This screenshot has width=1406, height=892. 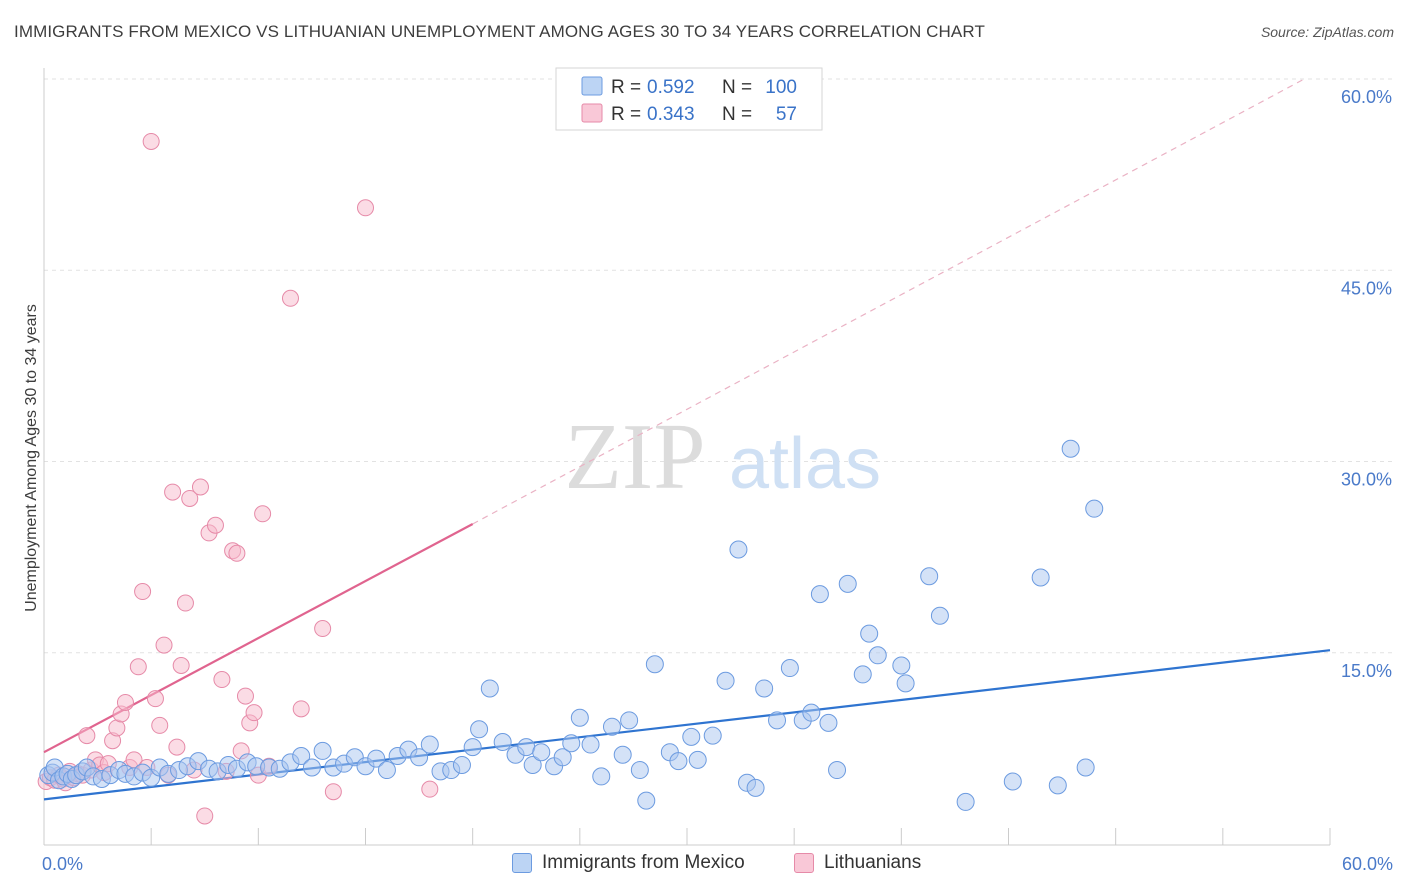 What do you see at coordinates (31, 458) in the screenshot?
I see `y-axis-label: Unemployment Among Ages 30 to 34 years` at bounding box center [31, 458].